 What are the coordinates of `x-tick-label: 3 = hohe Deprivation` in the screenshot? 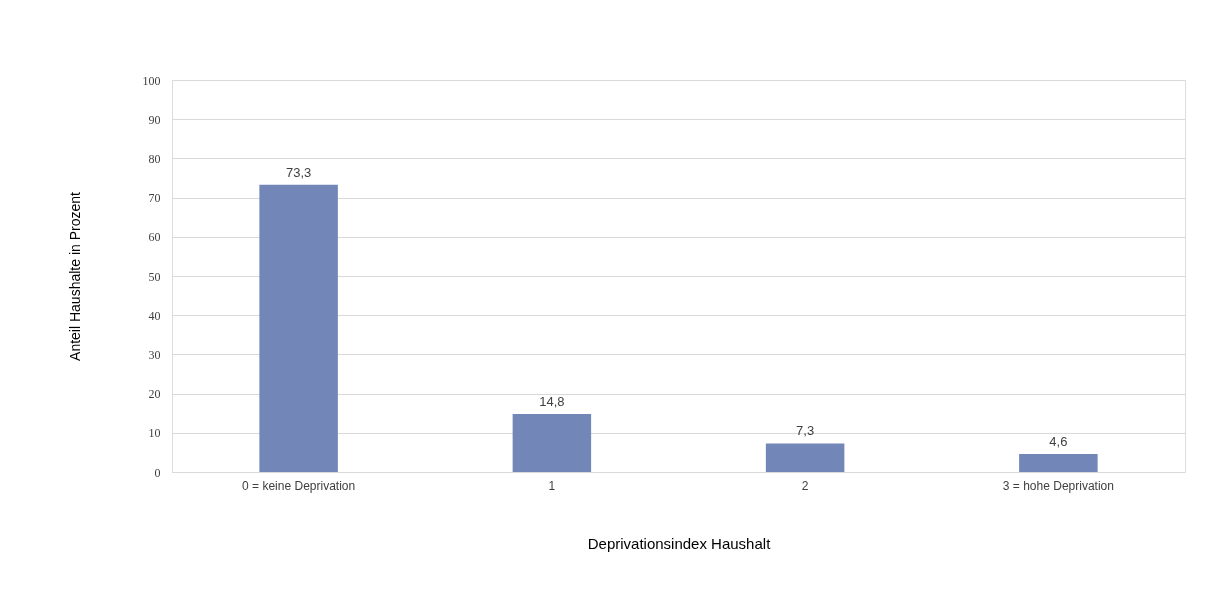 It's located at (1058, 485).